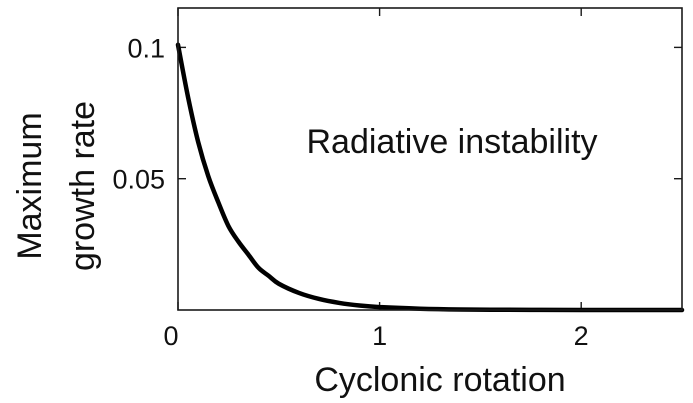  Describe the element at coordinates (138, 180) in the screenshot. I see `y-tick-label: 0.05` at that location.